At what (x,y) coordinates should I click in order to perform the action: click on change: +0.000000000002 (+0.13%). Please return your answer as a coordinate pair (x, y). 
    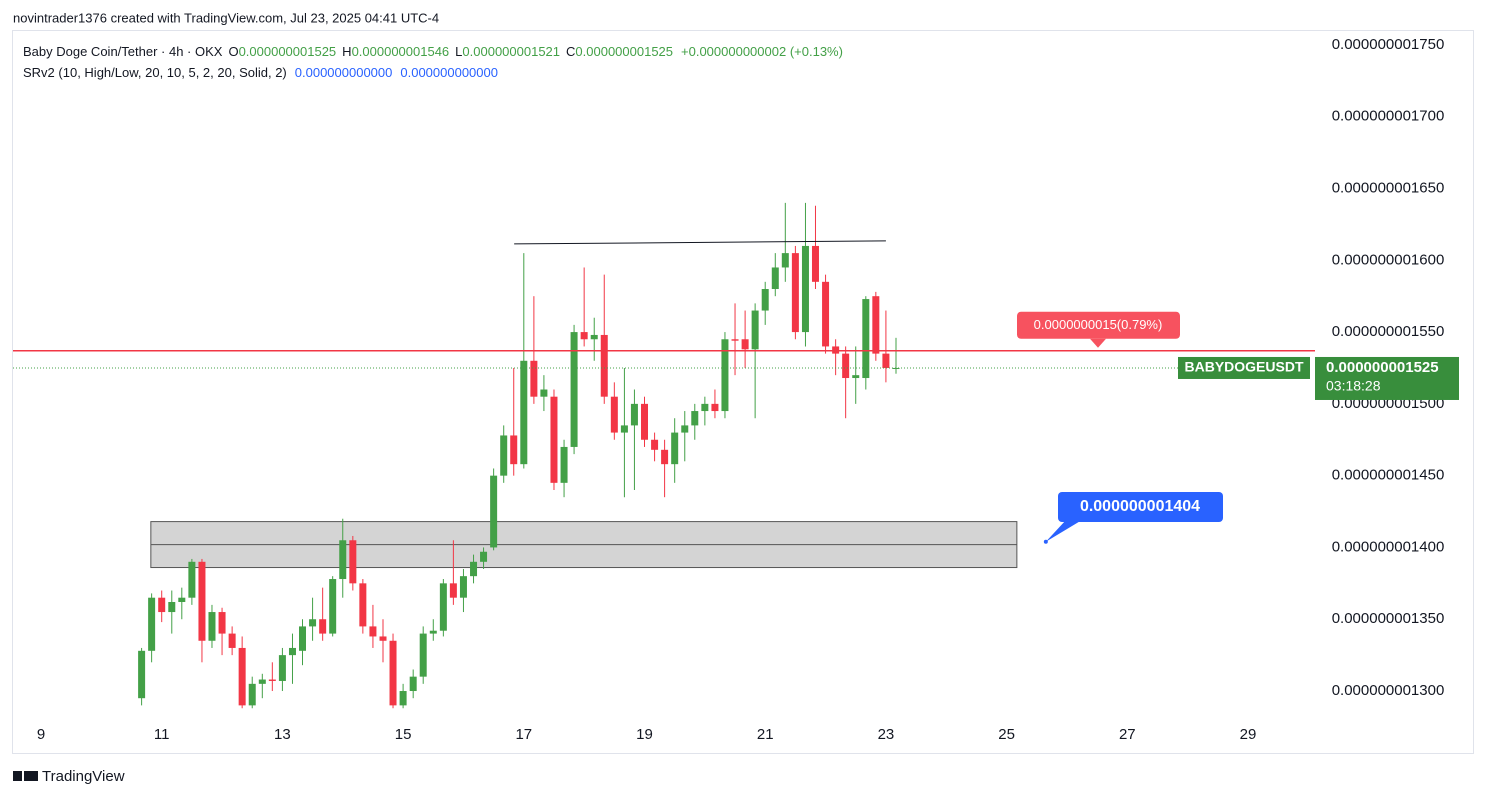
    Looking at the image, I should click on (762, 51).